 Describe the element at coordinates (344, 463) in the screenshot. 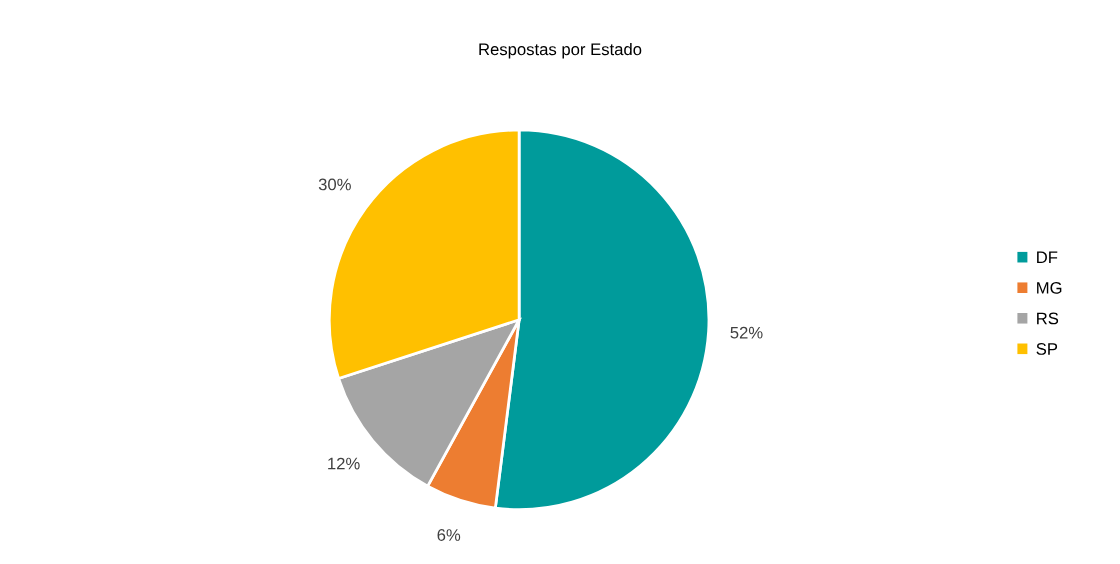

I see `data-label: 12%` at that location.